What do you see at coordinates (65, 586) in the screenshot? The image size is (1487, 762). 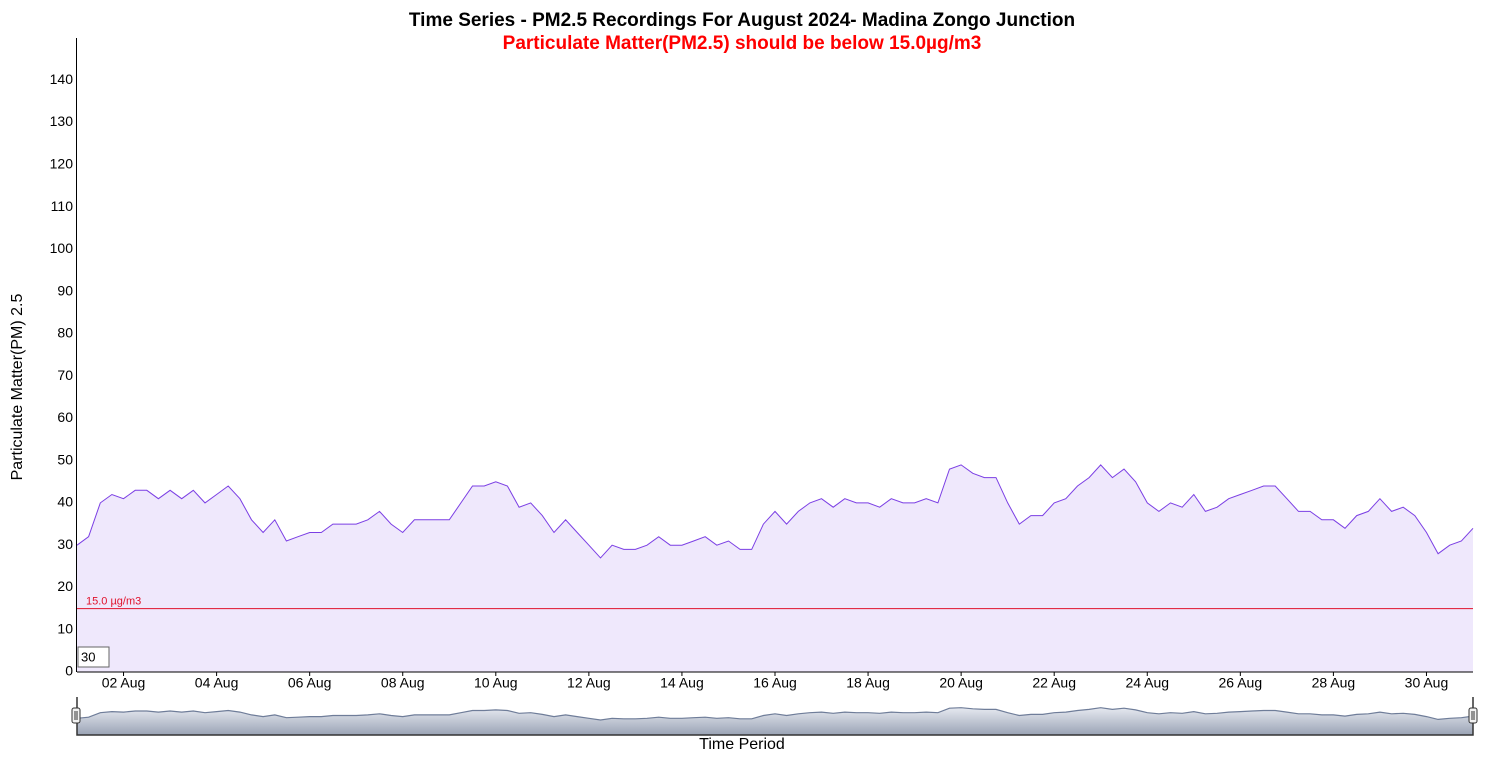 I see `y-tick-label: 20` at bounding box center [65, 586].